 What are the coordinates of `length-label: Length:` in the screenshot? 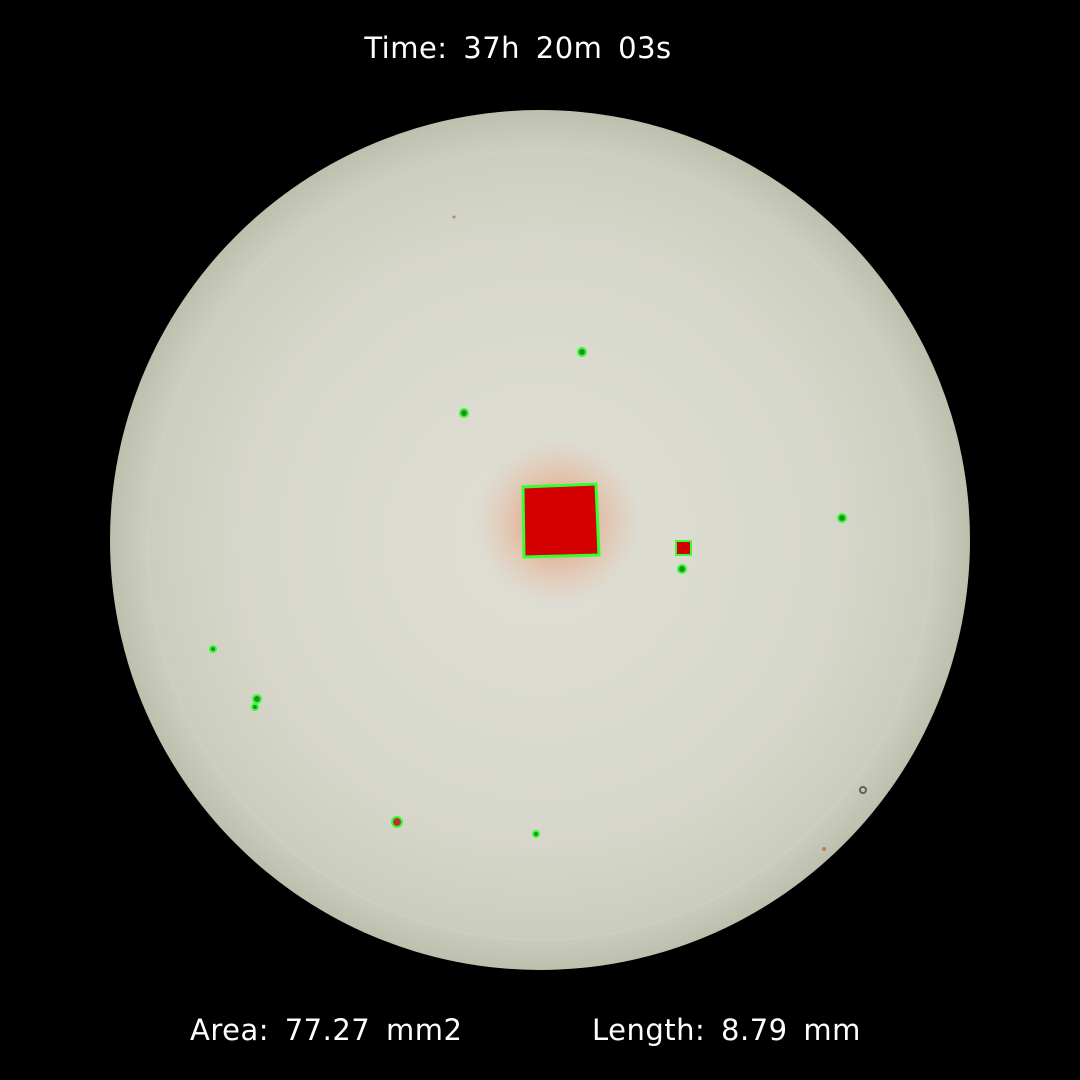 It's located at (657, 1030).